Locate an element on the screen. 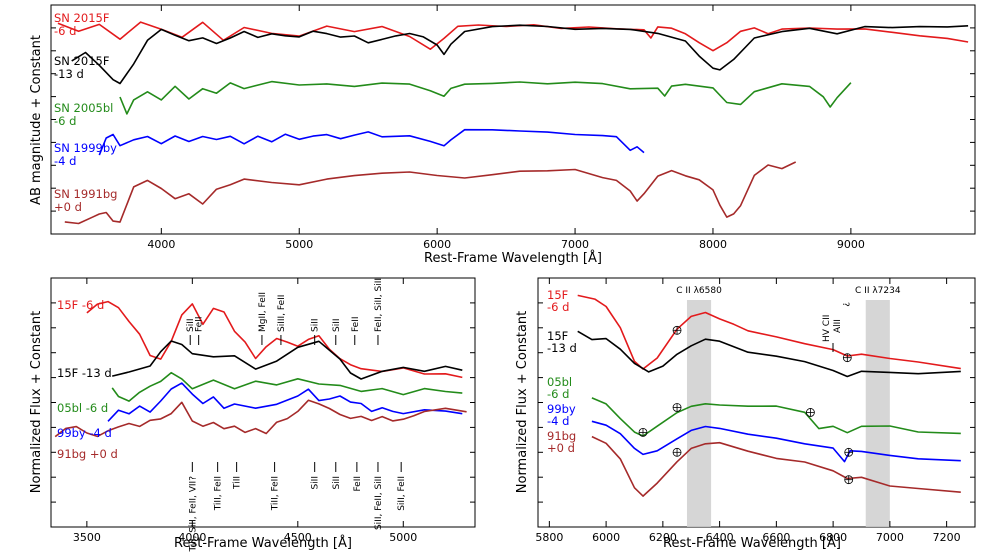 The width and height of the screenshot is (981, 552). br-label-15f-6-line1: 15F is located at coordinates (557, 295).